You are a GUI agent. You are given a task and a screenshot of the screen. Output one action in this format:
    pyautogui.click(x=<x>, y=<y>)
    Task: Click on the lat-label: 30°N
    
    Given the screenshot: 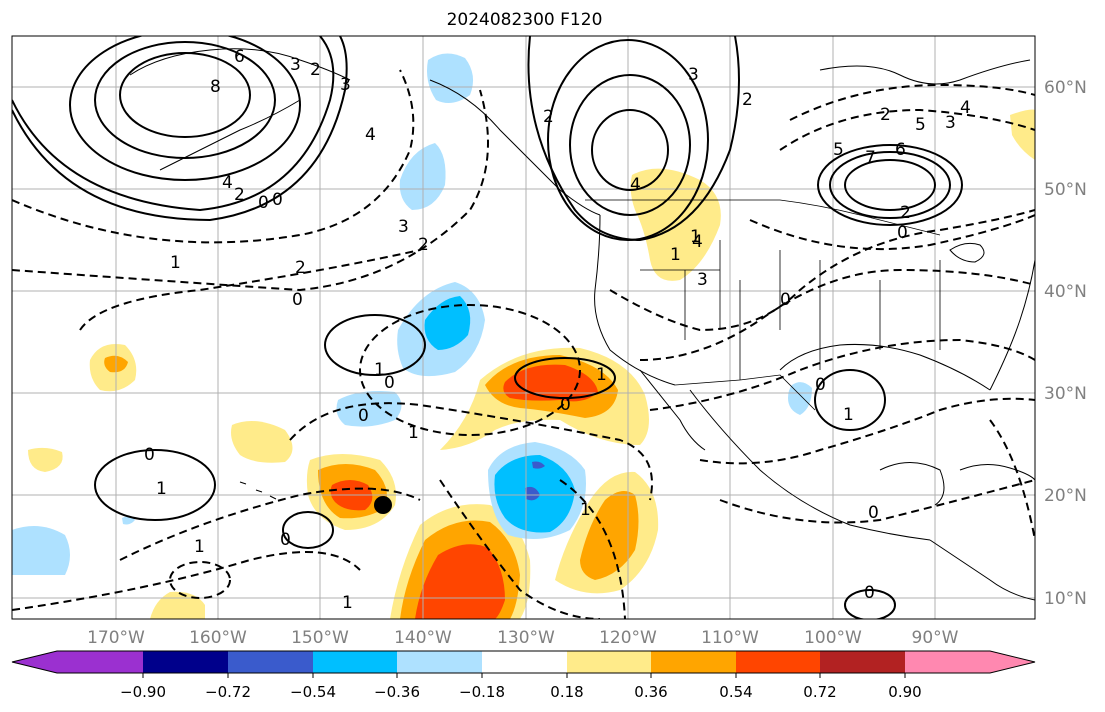 What is the action you would take?
    pyautogui.click(x=1065, y=394)
    